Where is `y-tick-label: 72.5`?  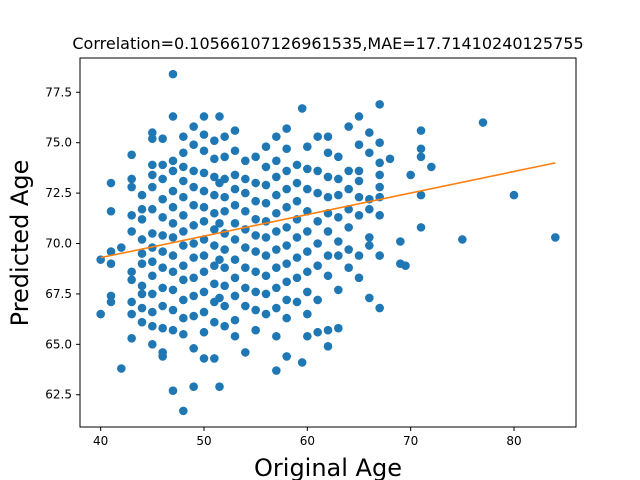
y-tick-label: 72.5 is located at coordinates (58, 193).